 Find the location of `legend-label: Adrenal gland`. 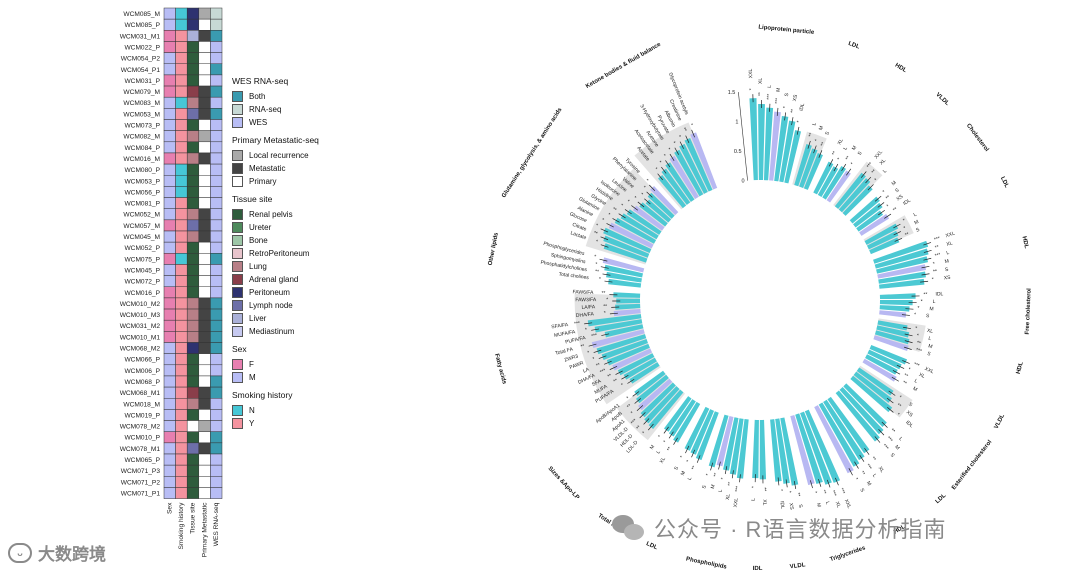

legend-label: Adrenal gland is located at coordinates (274, 279).